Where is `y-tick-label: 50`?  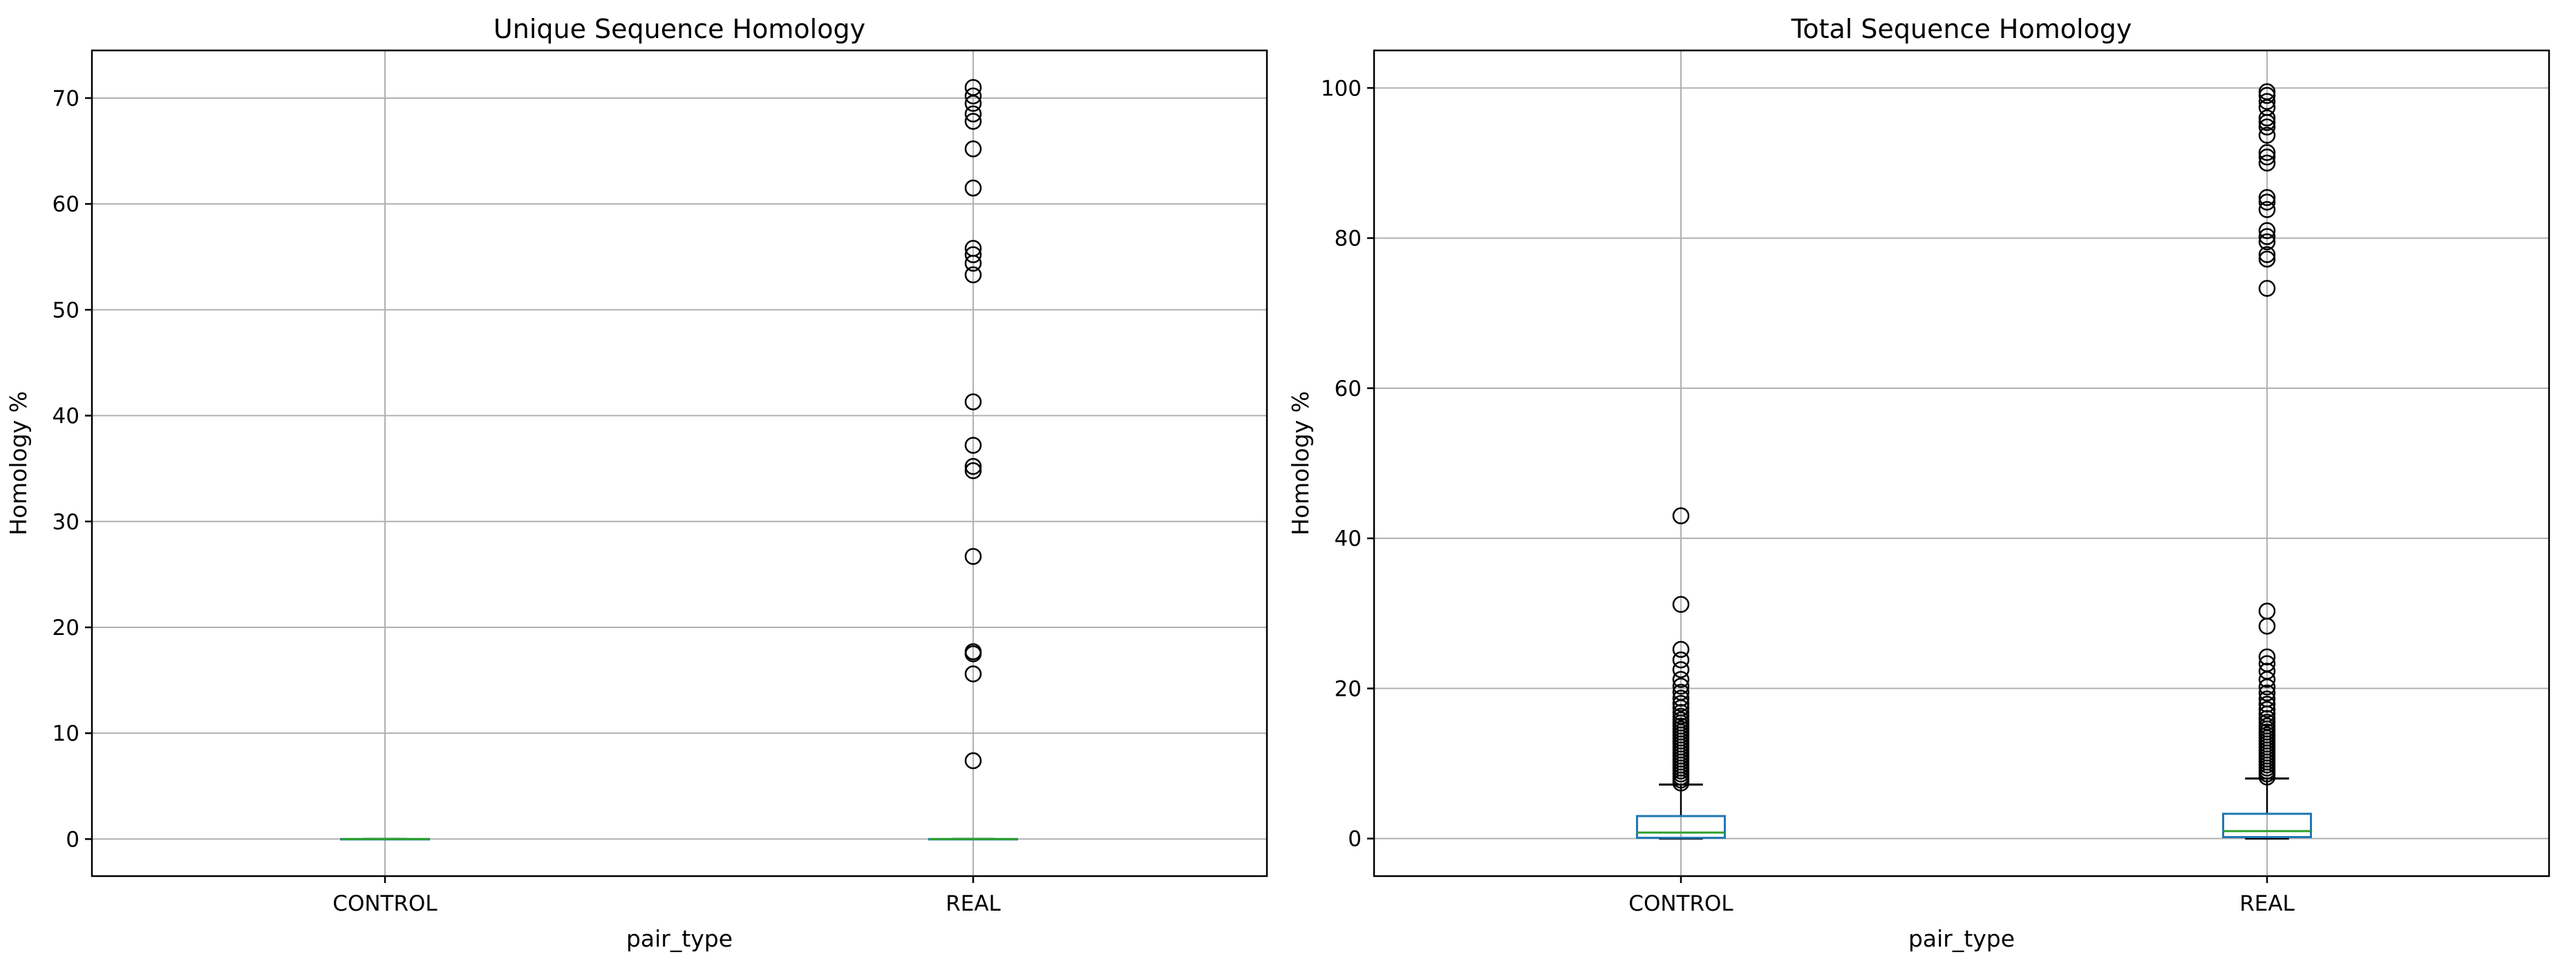
y-tick-label: 50 is located at coordinates (66, 310).